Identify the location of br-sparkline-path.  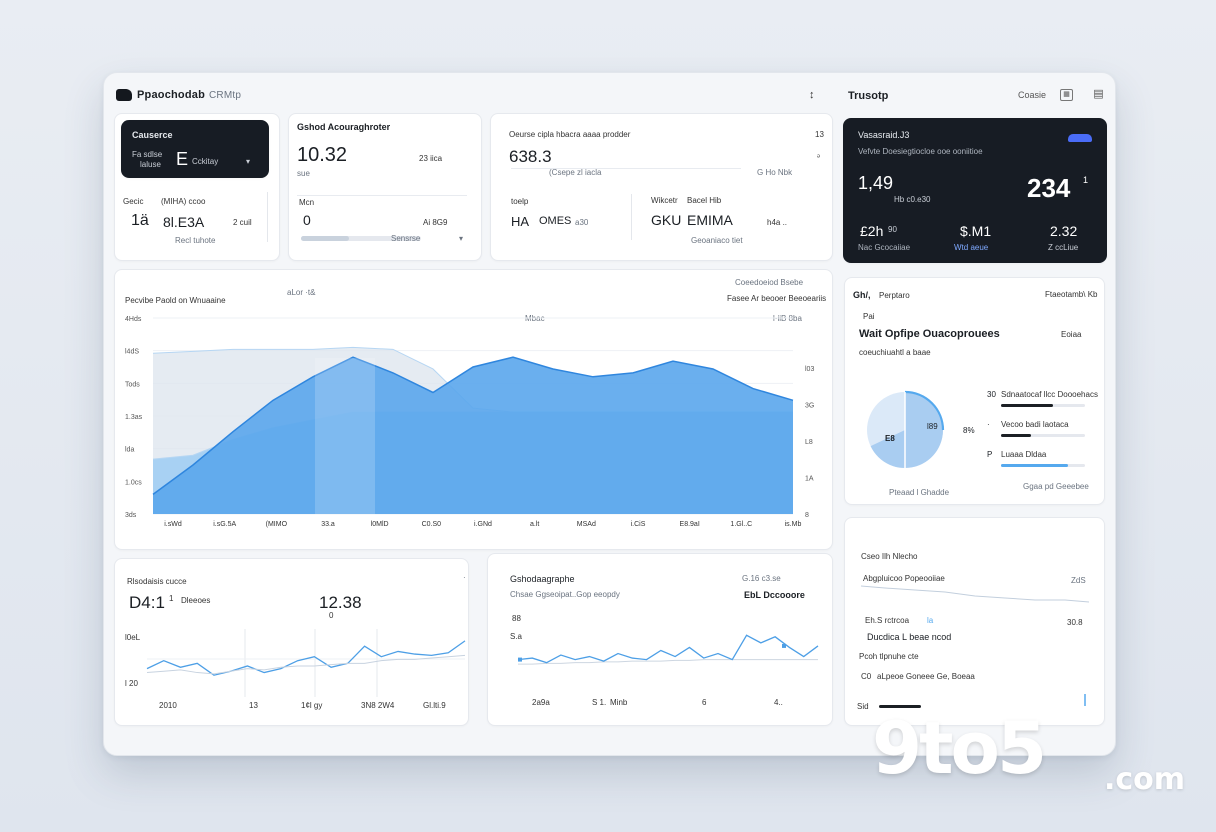
(975, 594).